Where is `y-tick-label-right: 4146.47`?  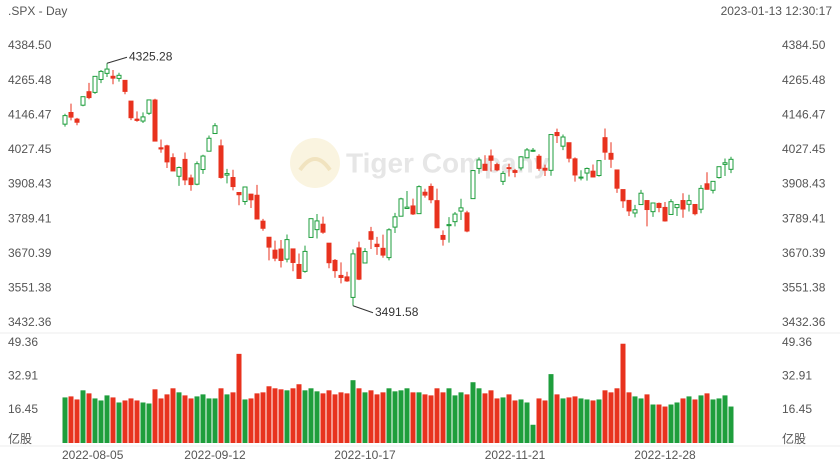
y-tick-label-right: 4146.47 is located at coordinates (804, 114).